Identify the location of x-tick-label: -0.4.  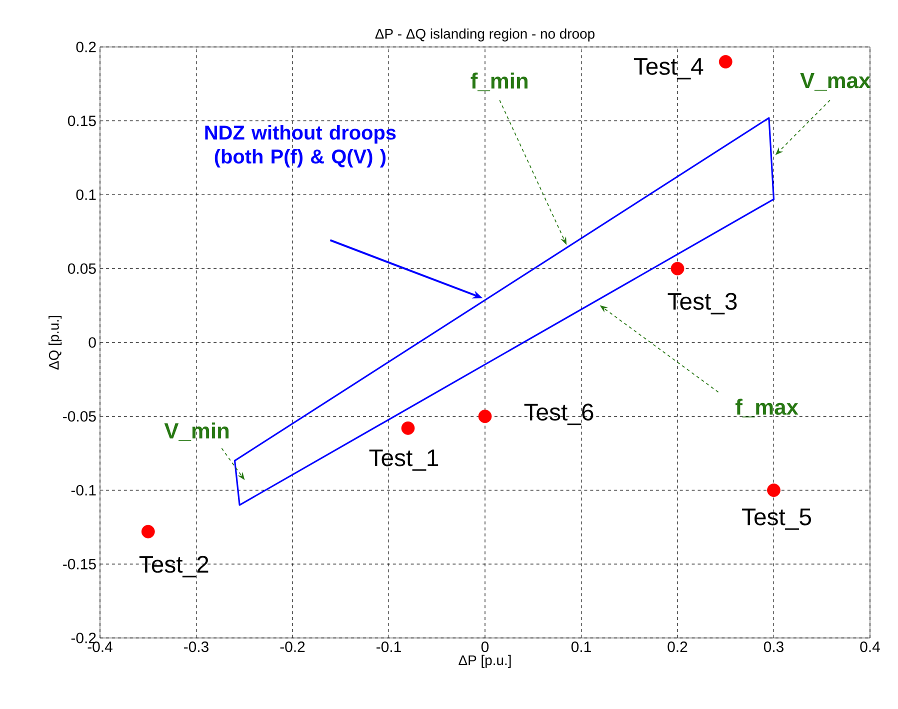
(100, 647).